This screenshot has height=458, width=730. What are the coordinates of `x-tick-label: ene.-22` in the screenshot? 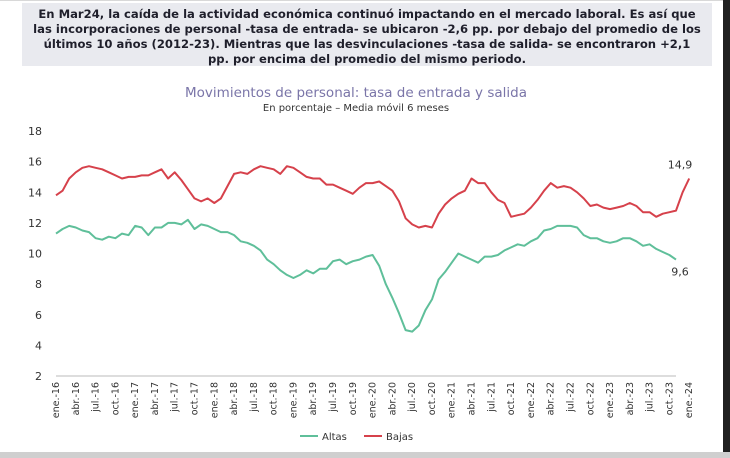 It's located at (531, 400).